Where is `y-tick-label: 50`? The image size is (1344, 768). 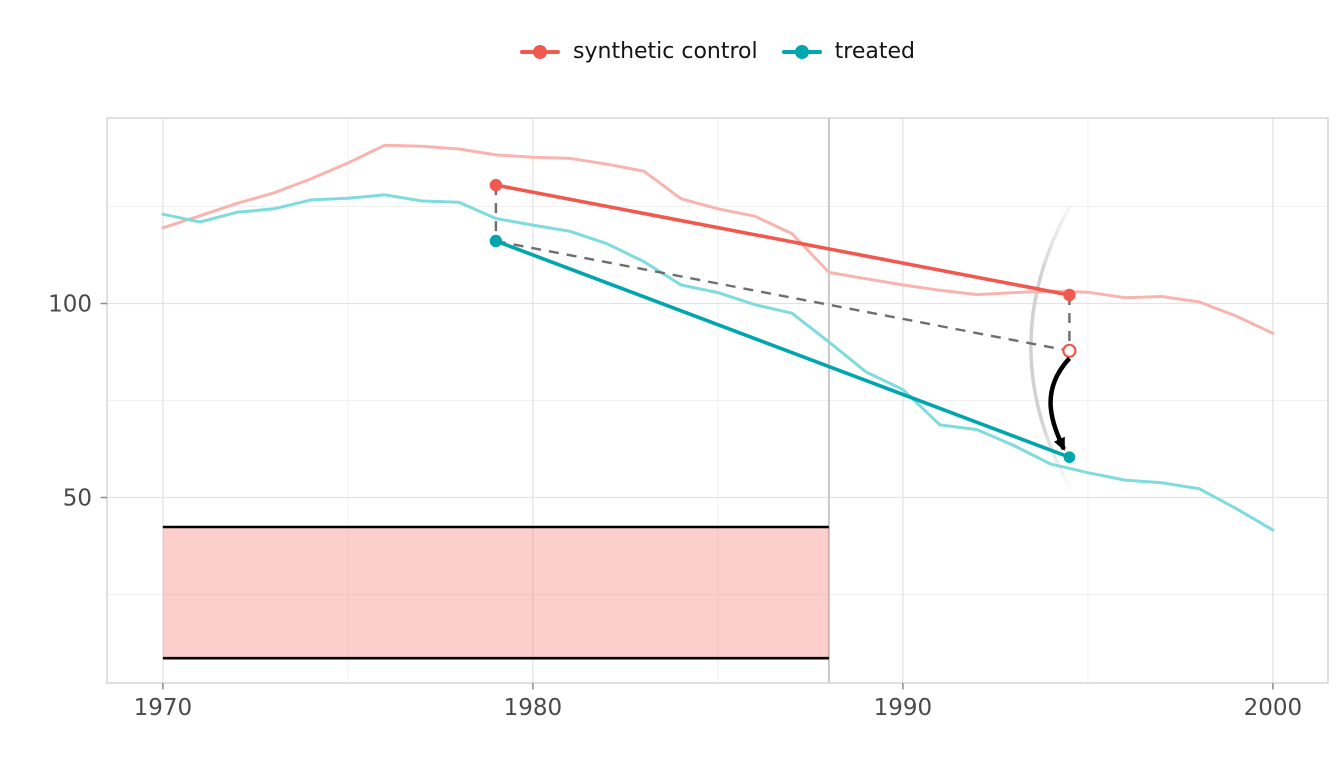
y-tick-label: 50 is located at coordinates (77, 499).